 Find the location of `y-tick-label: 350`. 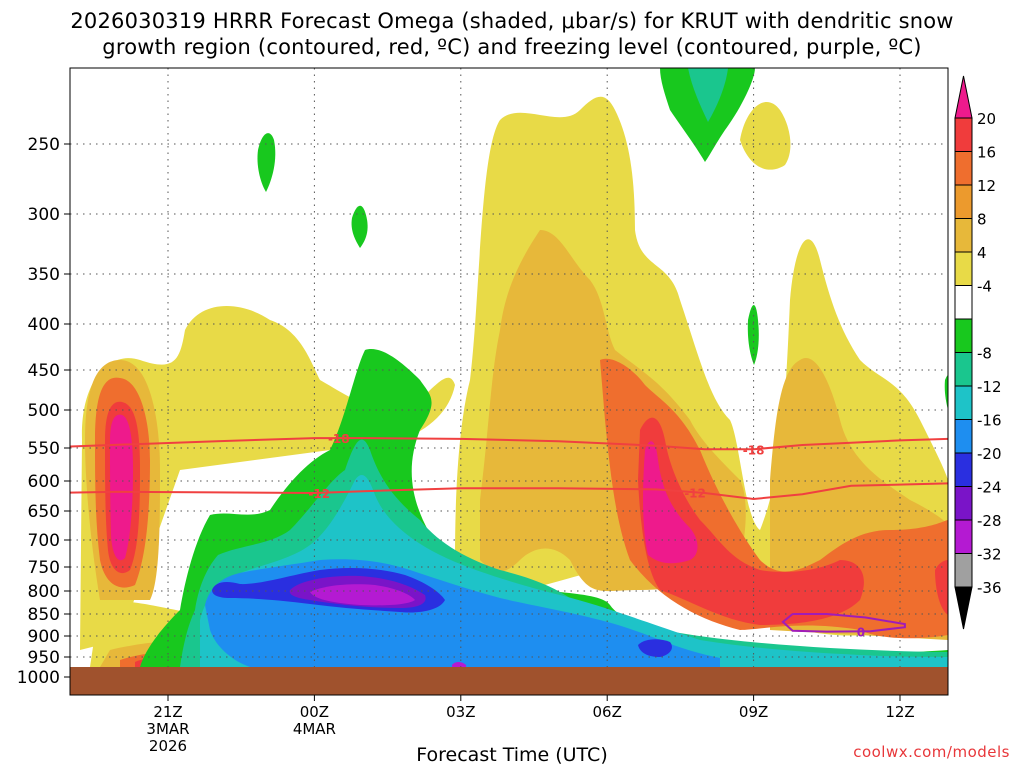

y-tick-label: 350 is located at coordinates (44, 275).